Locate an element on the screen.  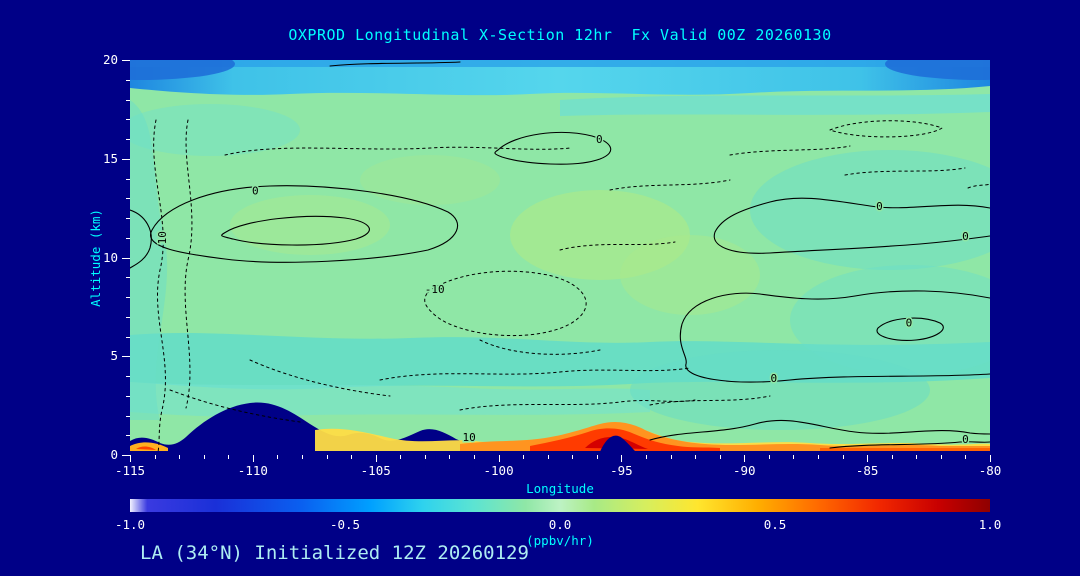
y-axis-title: Altitude (km) is located at coordinates (95, 257).